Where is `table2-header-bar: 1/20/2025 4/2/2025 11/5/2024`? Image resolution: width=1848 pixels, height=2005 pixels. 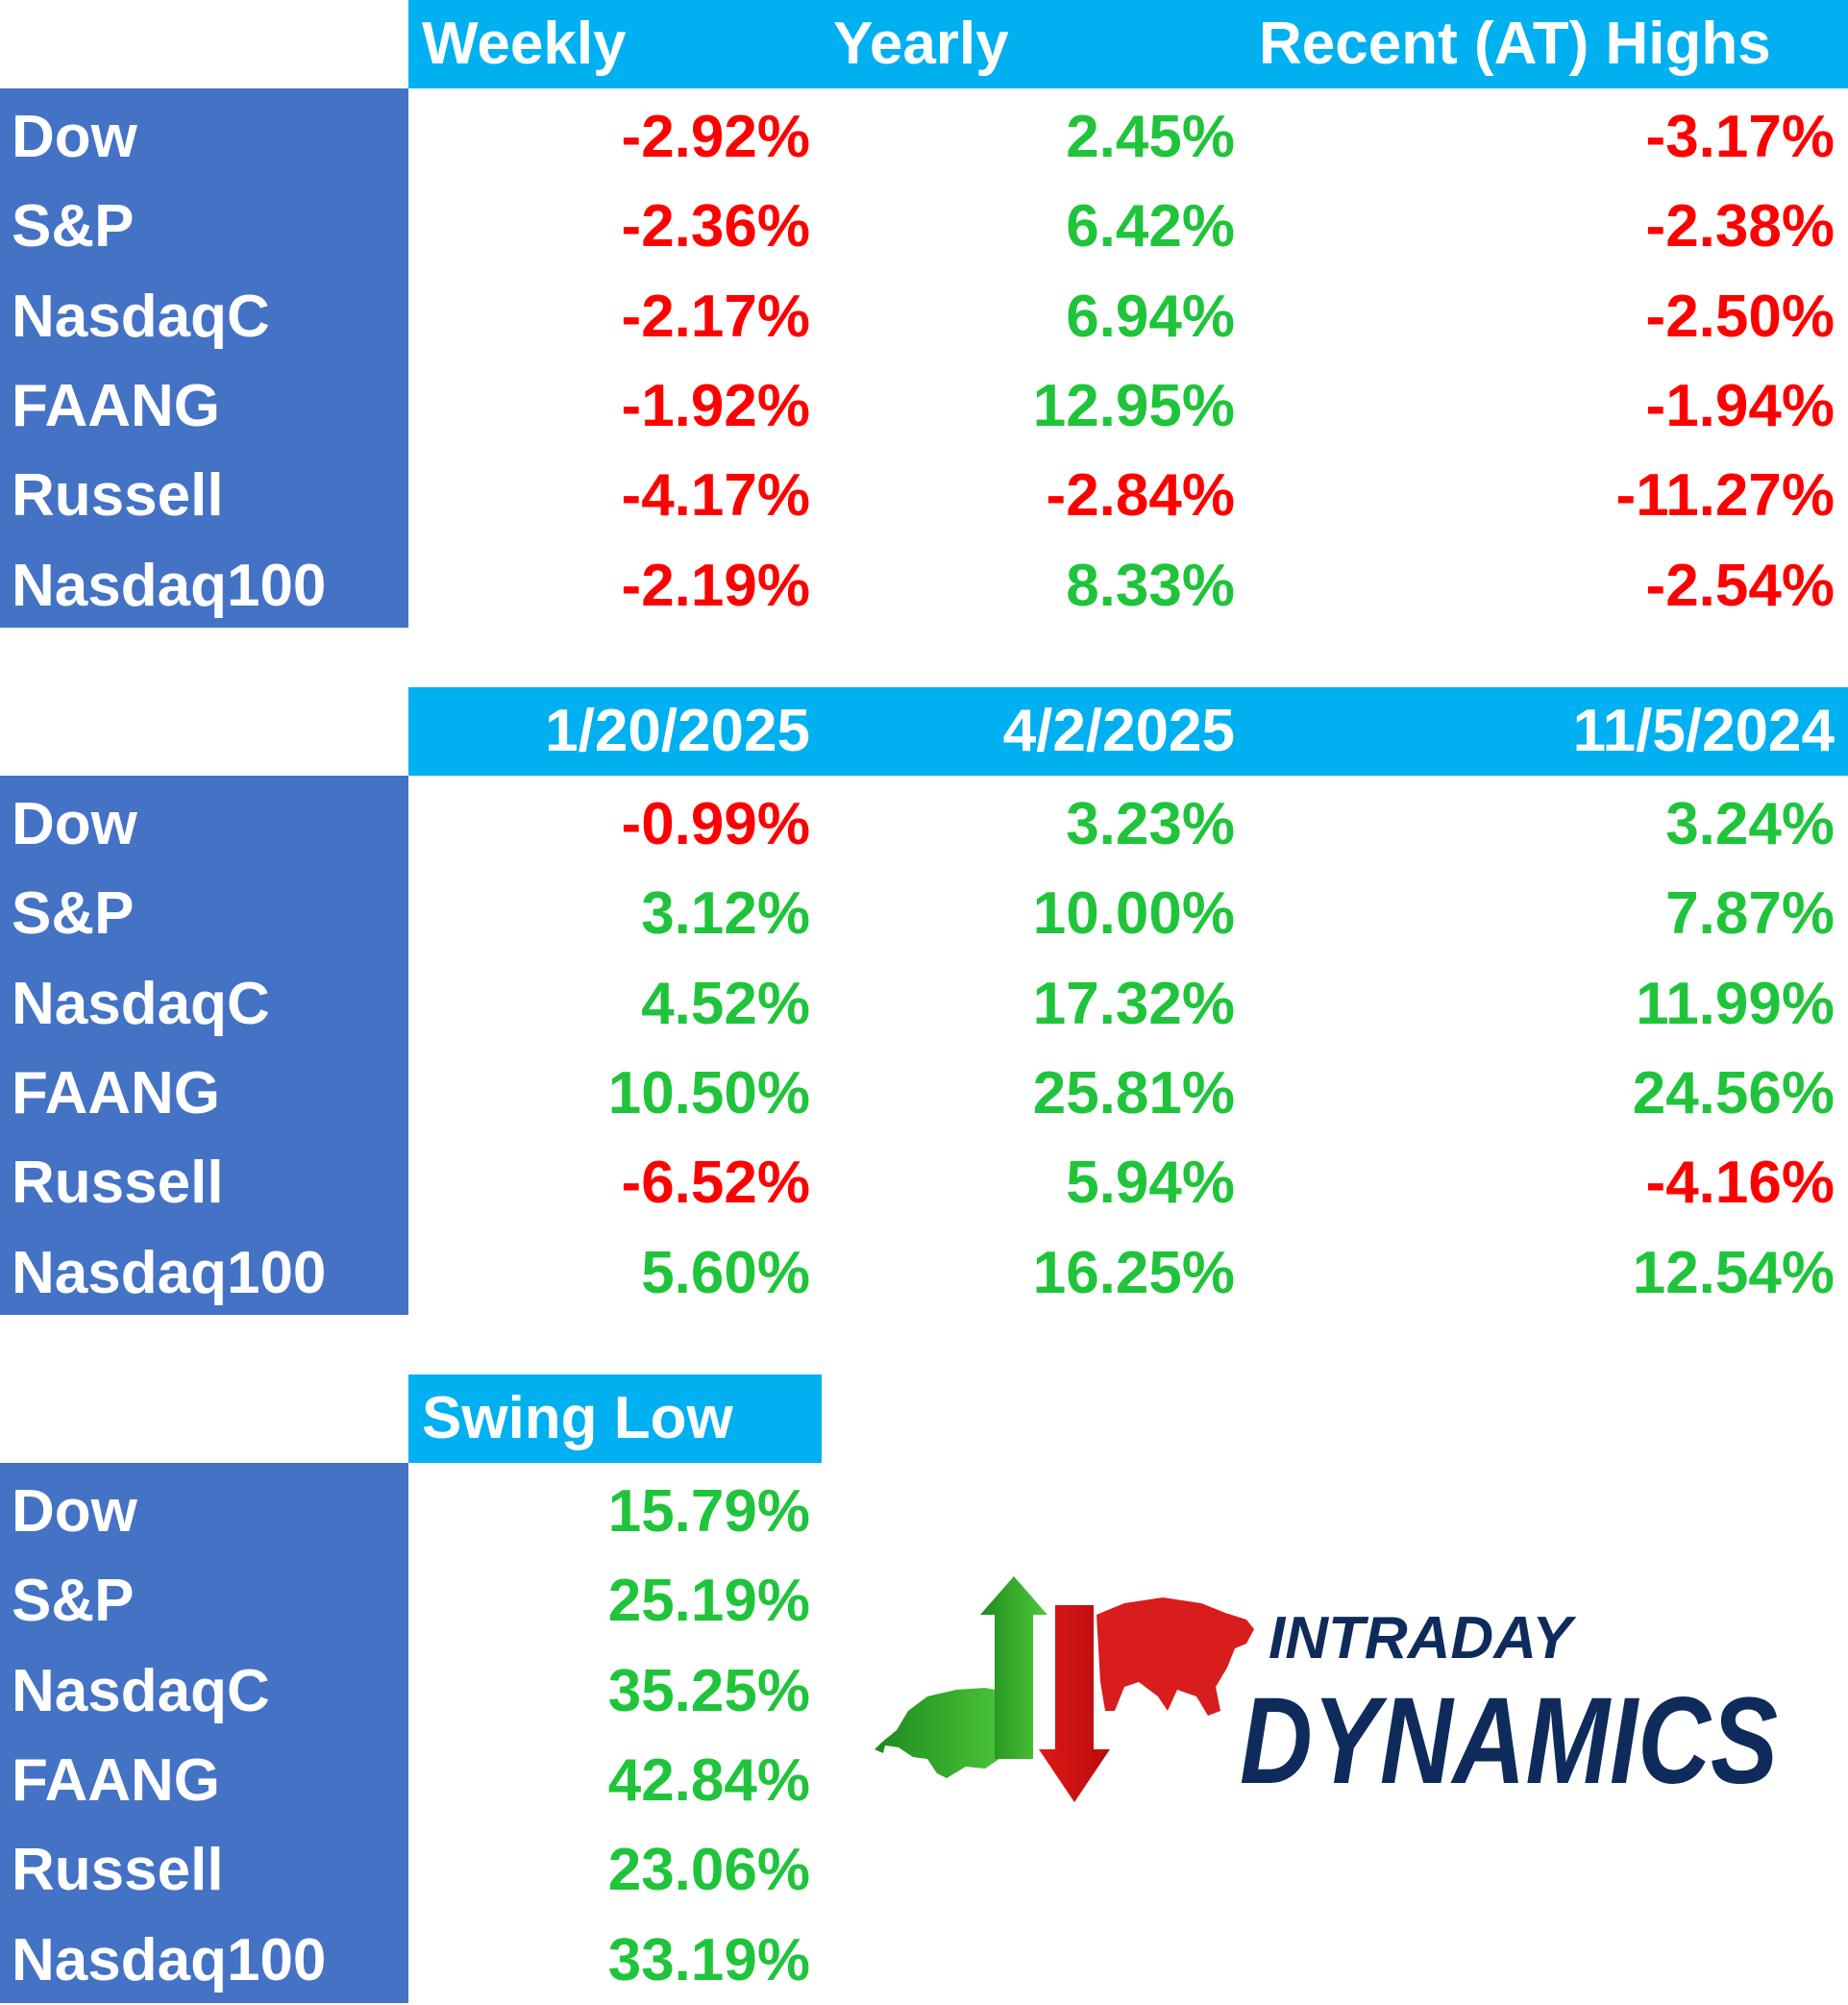 table2-header-bar: 1/20/2025 4/2/2025 11/5/2024 is located at coordinates (1128, 731).